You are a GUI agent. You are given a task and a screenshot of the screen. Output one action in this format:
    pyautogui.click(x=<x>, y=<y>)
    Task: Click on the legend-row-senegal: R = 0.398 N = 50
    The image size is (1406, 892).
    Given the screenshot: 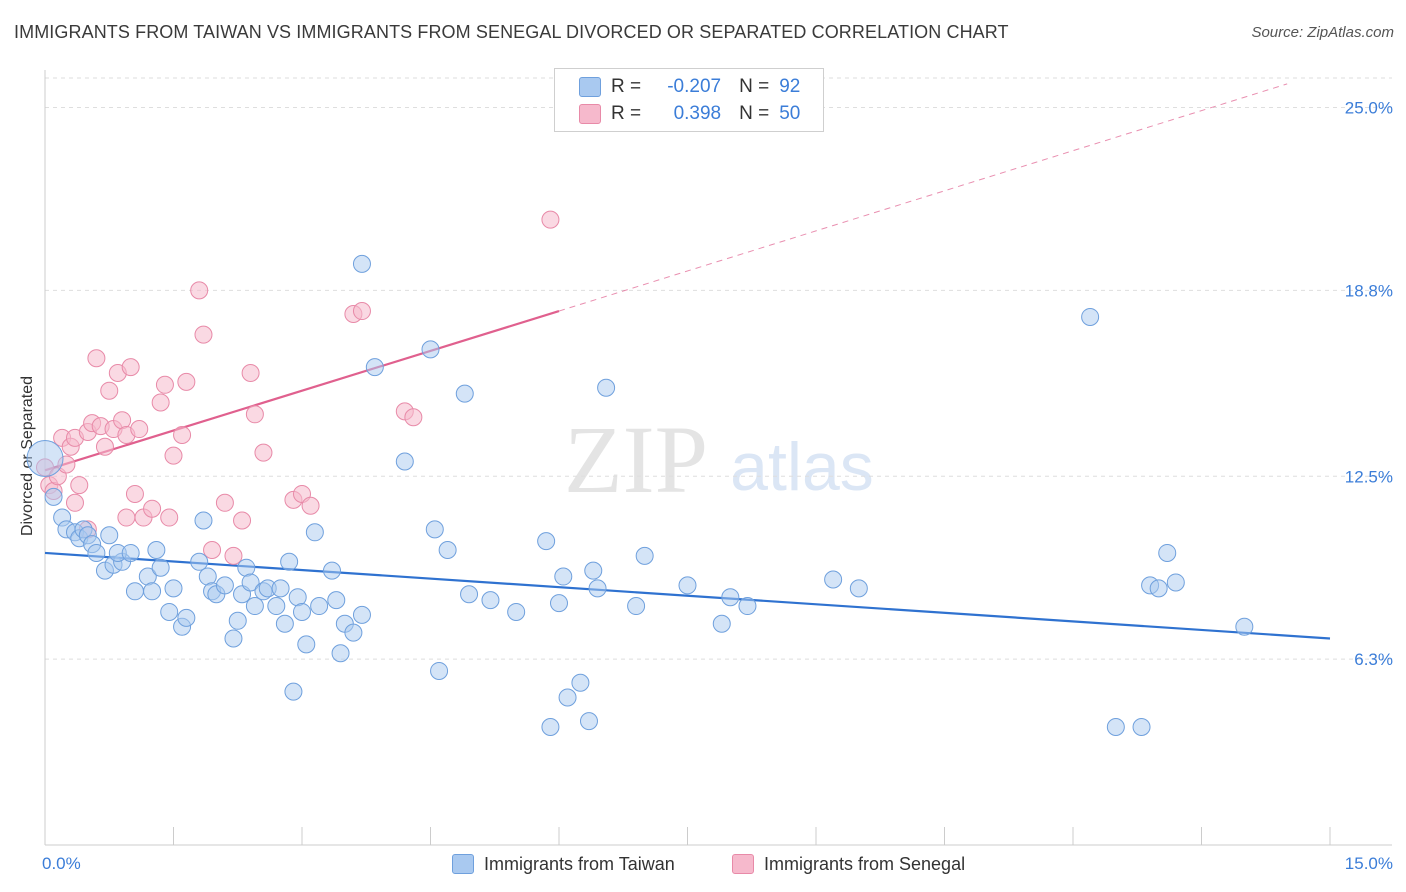 What is the action you would take?
    pyautogui.click(x=689, y=114)
    